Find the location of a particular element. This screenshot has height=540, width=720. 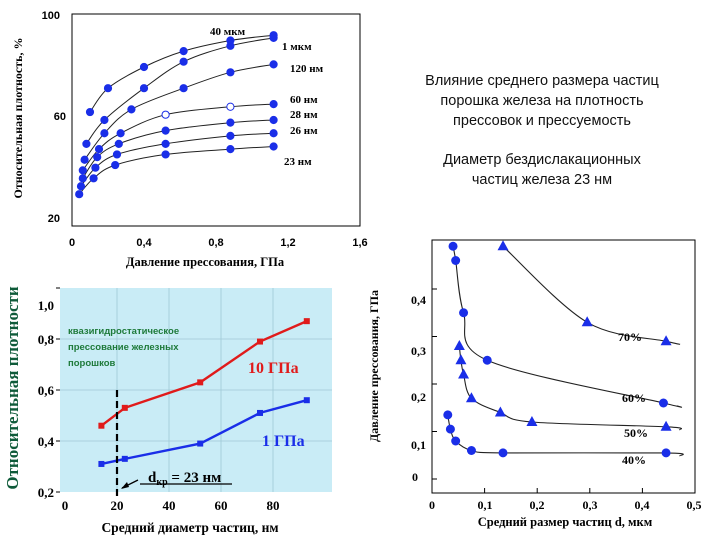

curve-60pct is located at coordinates (567, 327).